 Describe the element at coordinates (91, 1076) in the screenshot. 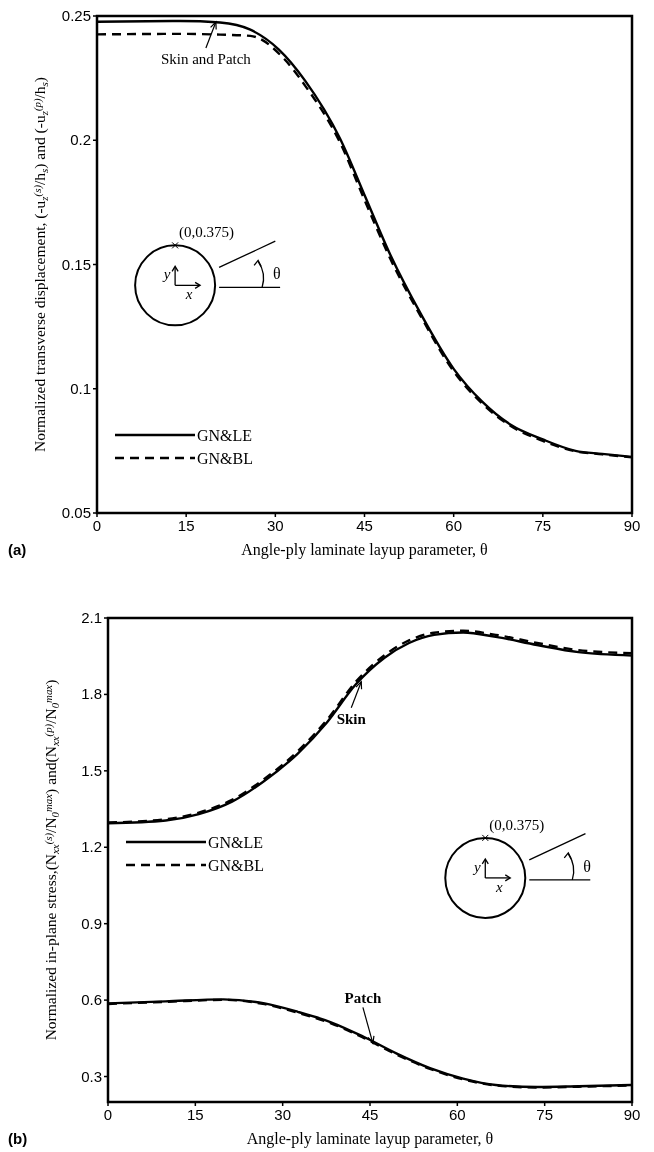

I see `y-tick-label: 0.3` at that location.